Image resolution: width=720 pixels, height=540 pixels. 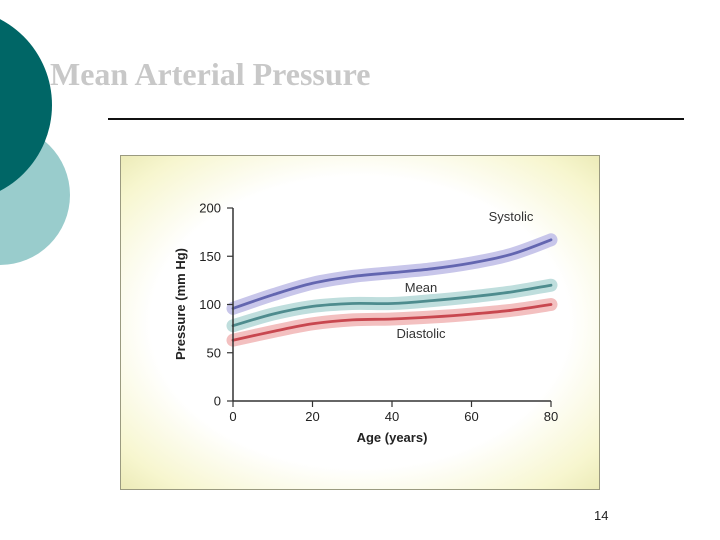 What do you see at coordinates (511, 216) in the screenshot?
I see `systolic-series-label: Systolic` at bounding box center [511, 216].